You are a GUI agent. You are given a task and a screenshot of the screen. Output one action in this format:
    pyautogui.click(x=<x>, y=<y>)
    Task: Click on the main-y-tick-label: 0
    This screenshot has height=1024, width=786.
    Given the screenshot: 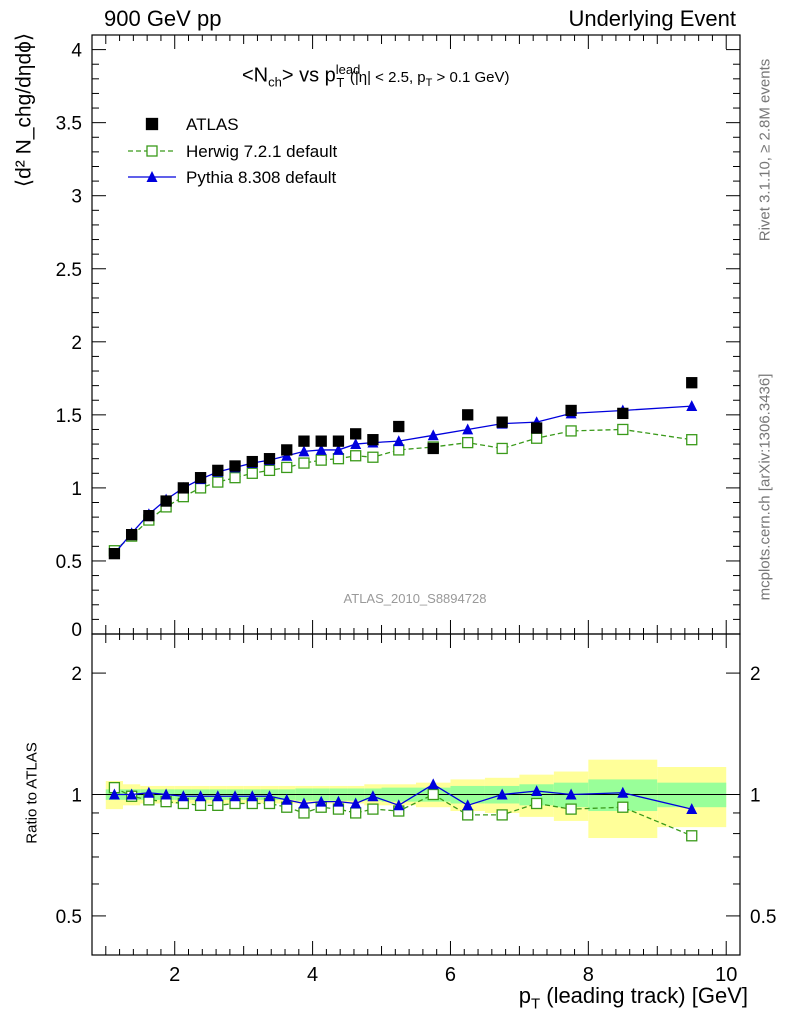 What is the action you would take?
    pyautogui.click(x=76, y=630)
    